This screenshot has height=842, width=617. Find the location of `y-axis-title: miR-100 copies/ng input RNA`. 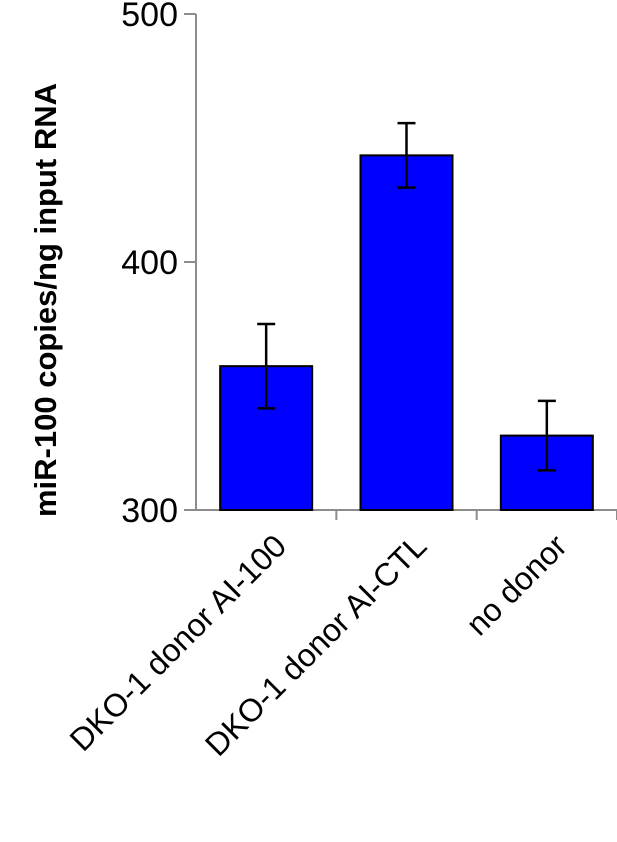

y-axis-title: miR-100 copies/ng input RNA is located at coordinates (45, 300).